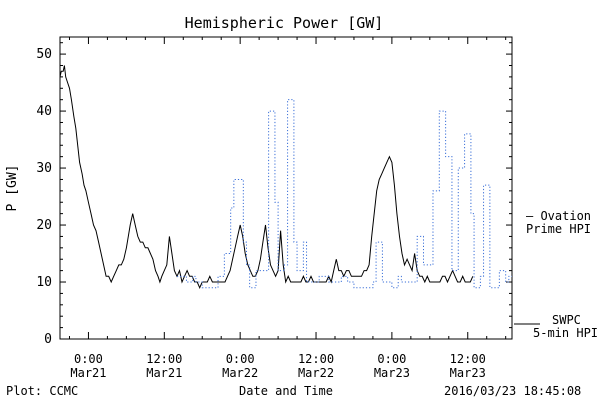 The height and width of the screenshot is (400, 600). What do you see at coordinates (44, 111) in the screenshot?
I see `y-tick-label: 40` at bounding box center [44, 111].